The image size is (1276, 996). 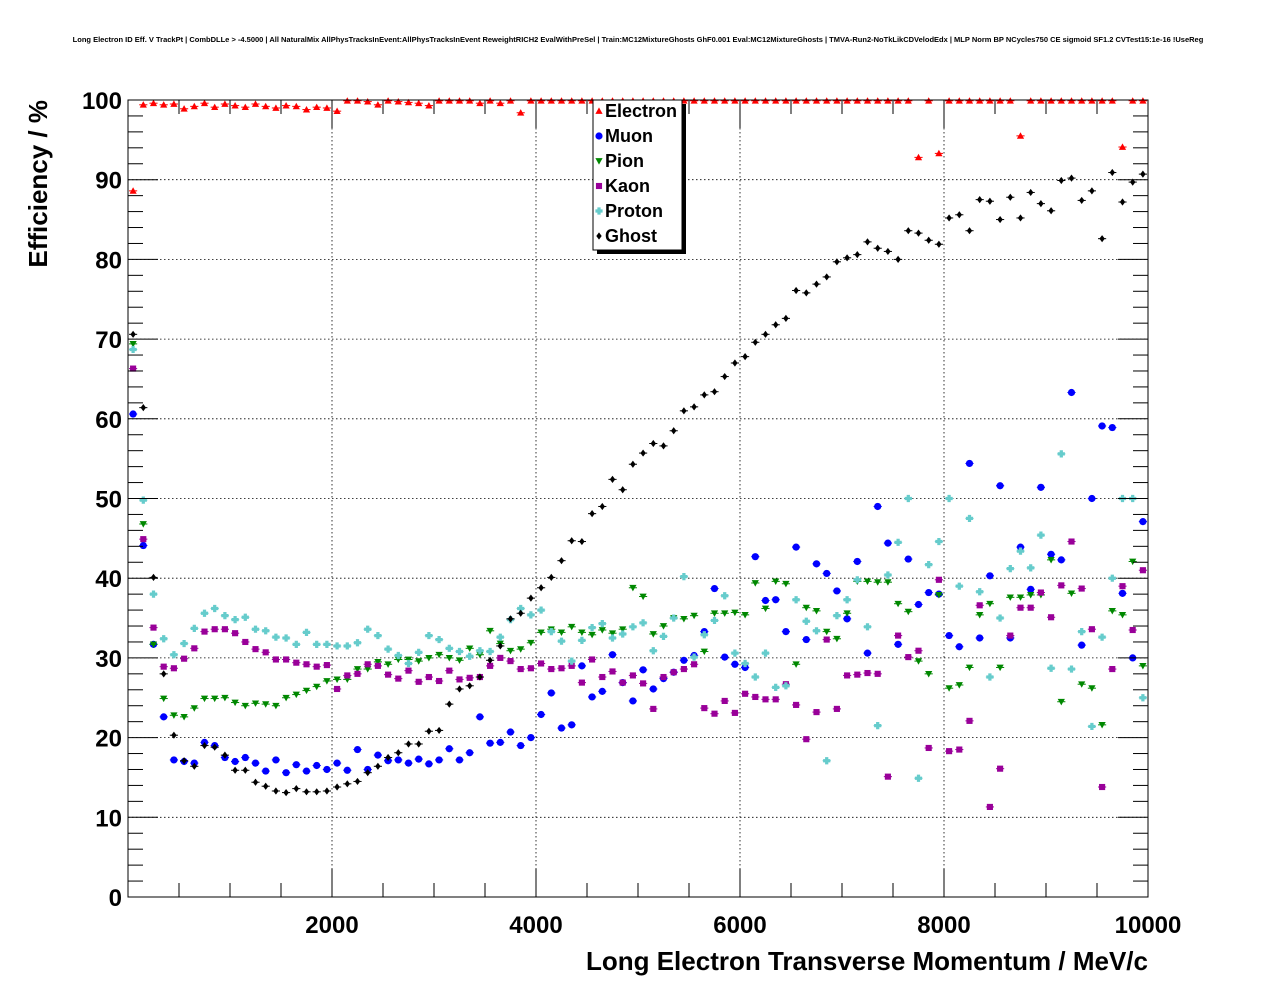 I want to click on legend: Electron Muon Pion Kaon Proton Ghost, so click(x=639, y=176).